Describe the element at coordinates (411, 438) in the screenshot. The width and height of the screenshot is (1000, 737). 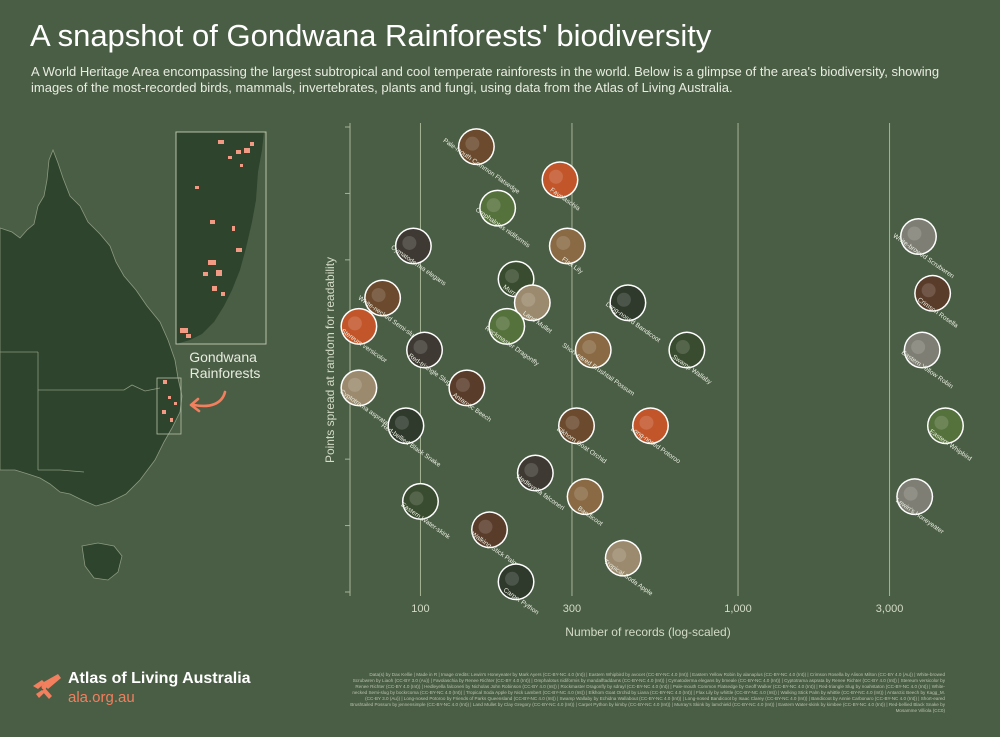
I see `data-point: Red-bellied Black Snake` at that location.